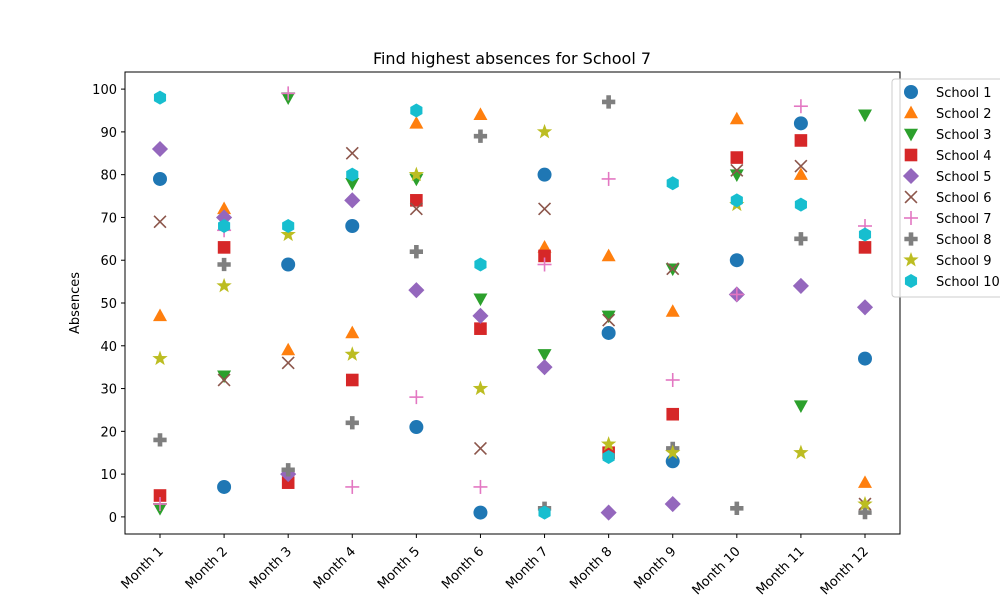 Image resolution: width=1000 pixels, height=600 pixels. What do you see at coordinates (108, 304) in the screenshot?
I see `y-tick-label: 50` at bounding box center [108, 304].